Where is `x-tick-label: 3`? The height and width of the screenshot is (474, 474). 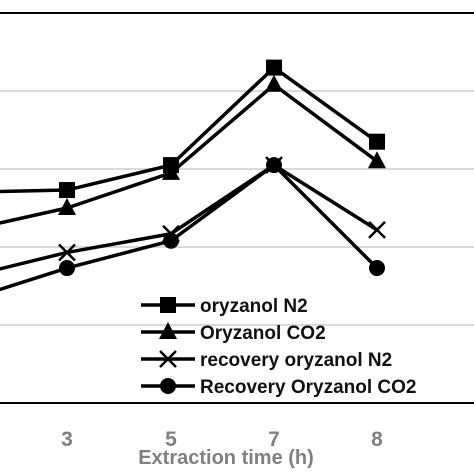 x-tick-label: 3 is located at coordinates (67, 439).